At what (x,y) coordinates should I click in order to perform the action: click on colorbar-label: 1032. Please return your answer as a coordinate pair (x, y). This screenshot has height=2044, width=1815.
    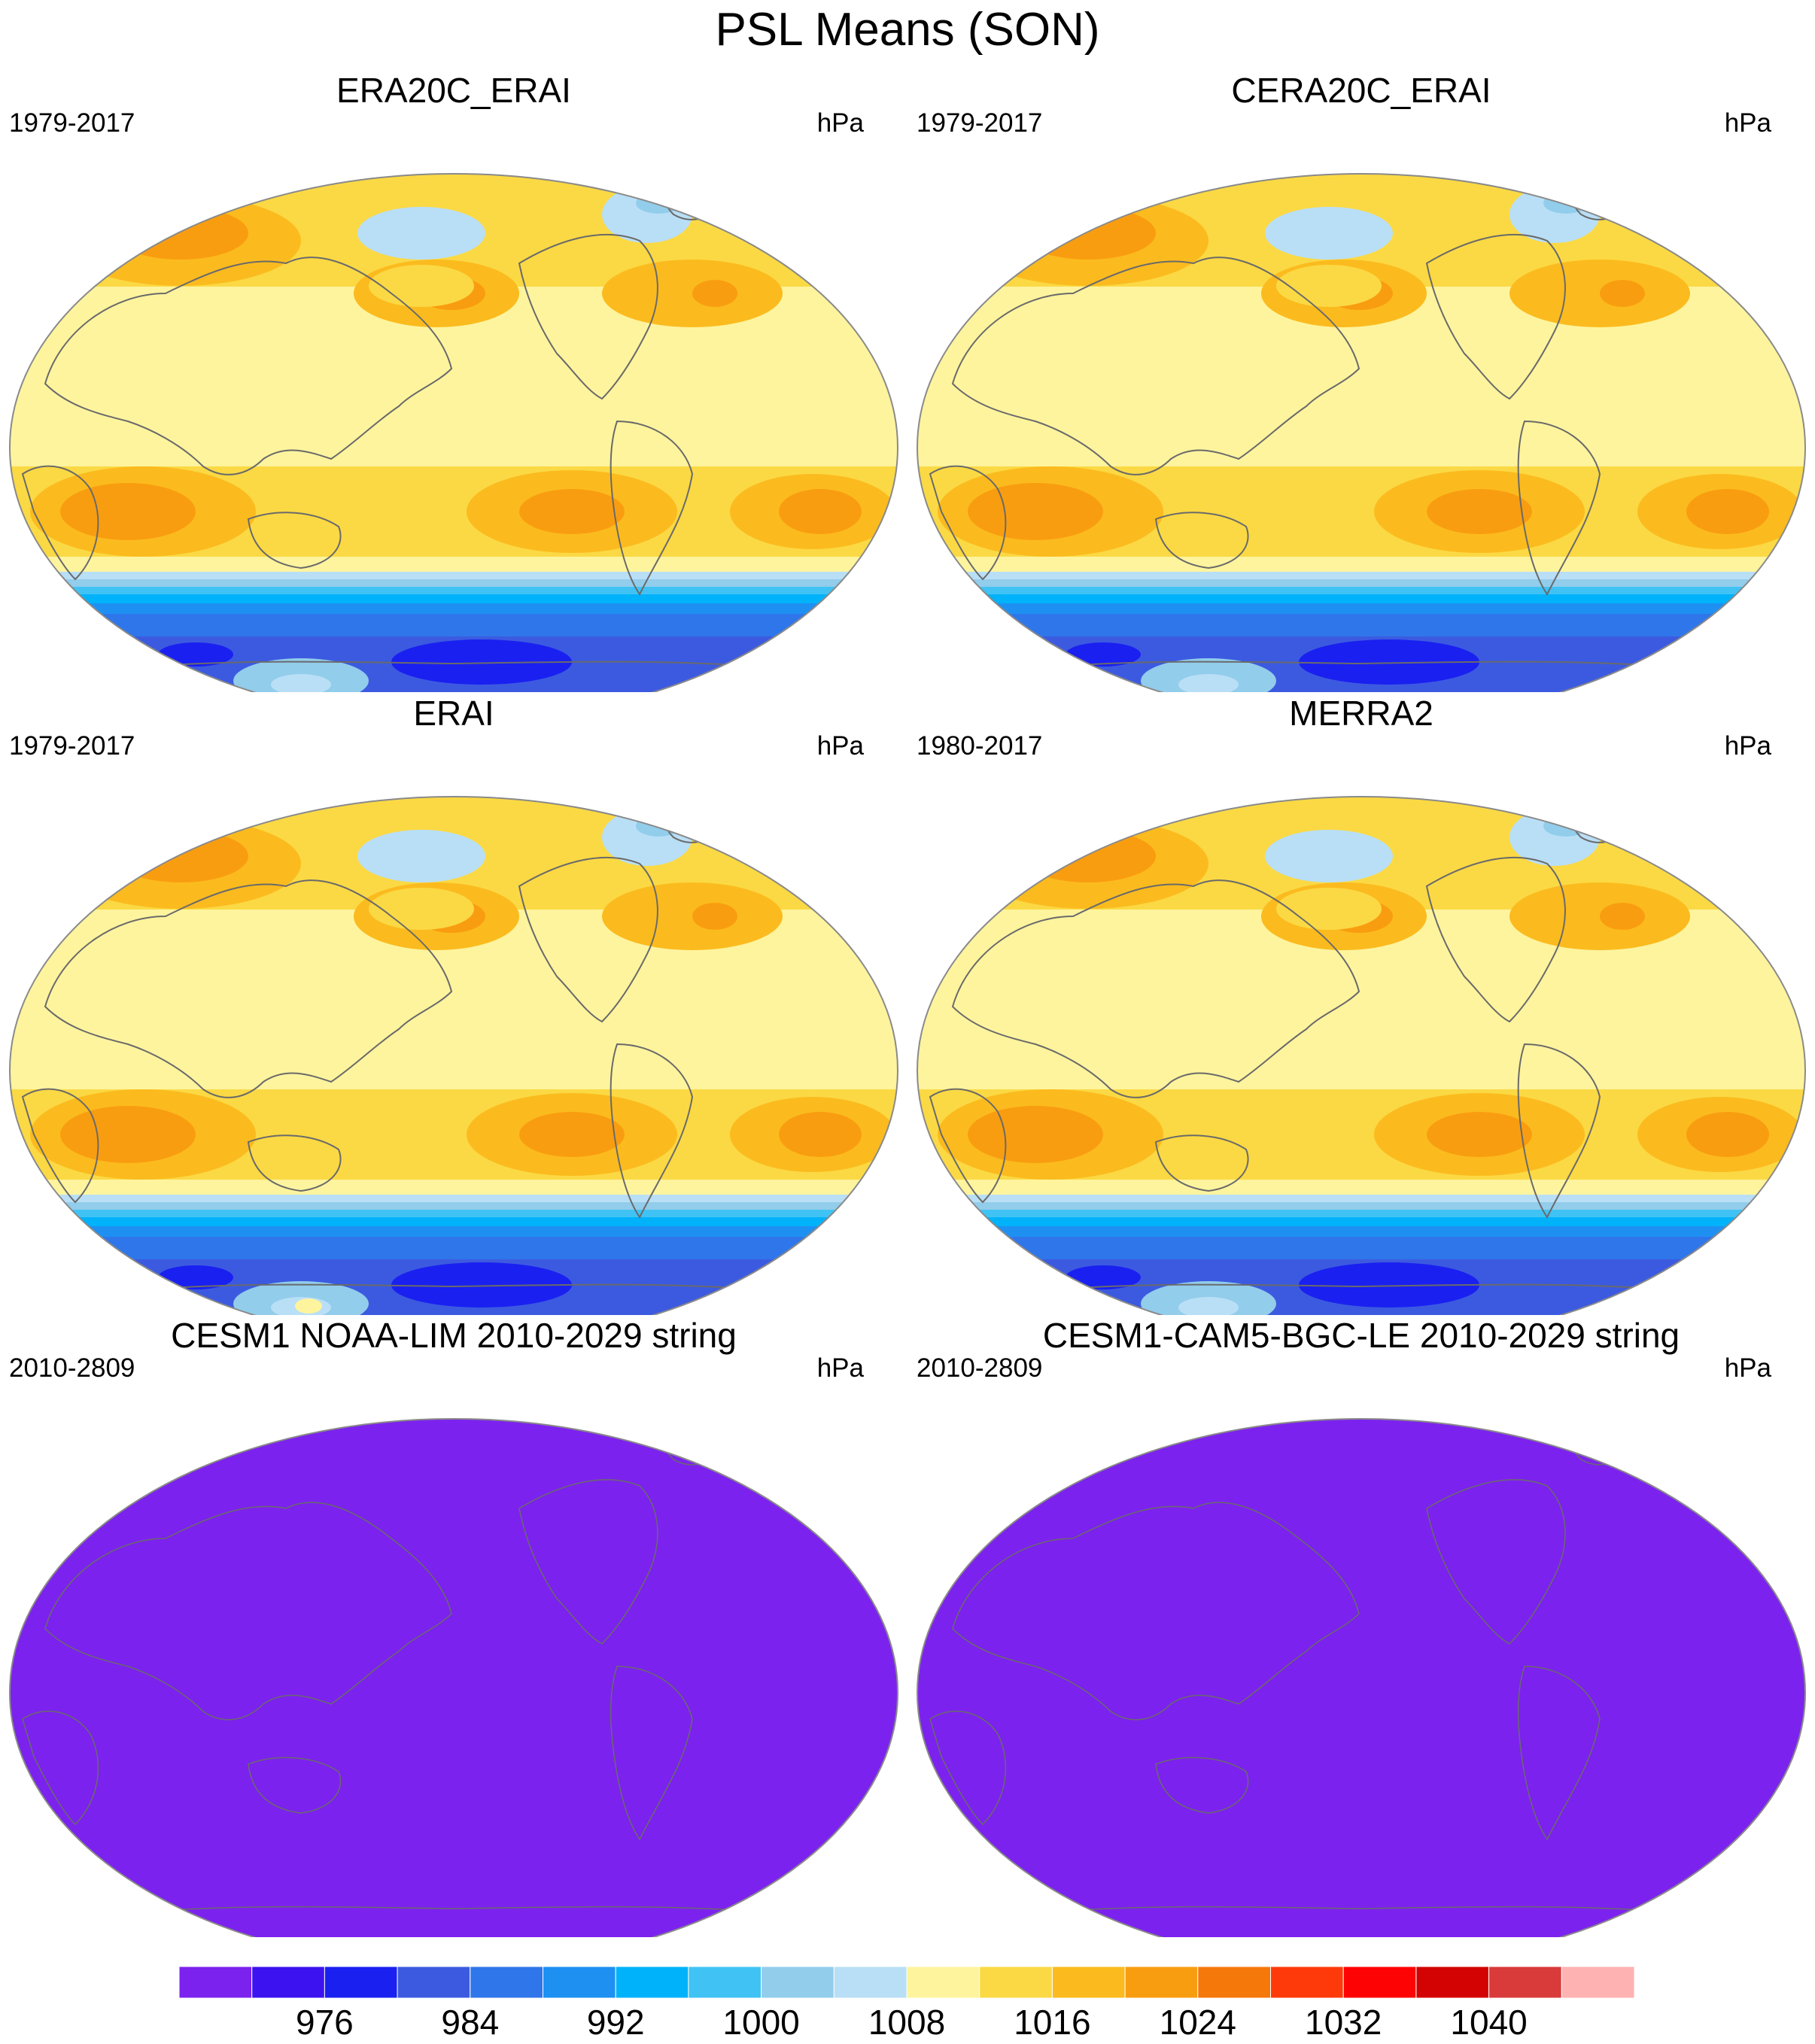
    Looking at the image, I should click on (1343, 2022).